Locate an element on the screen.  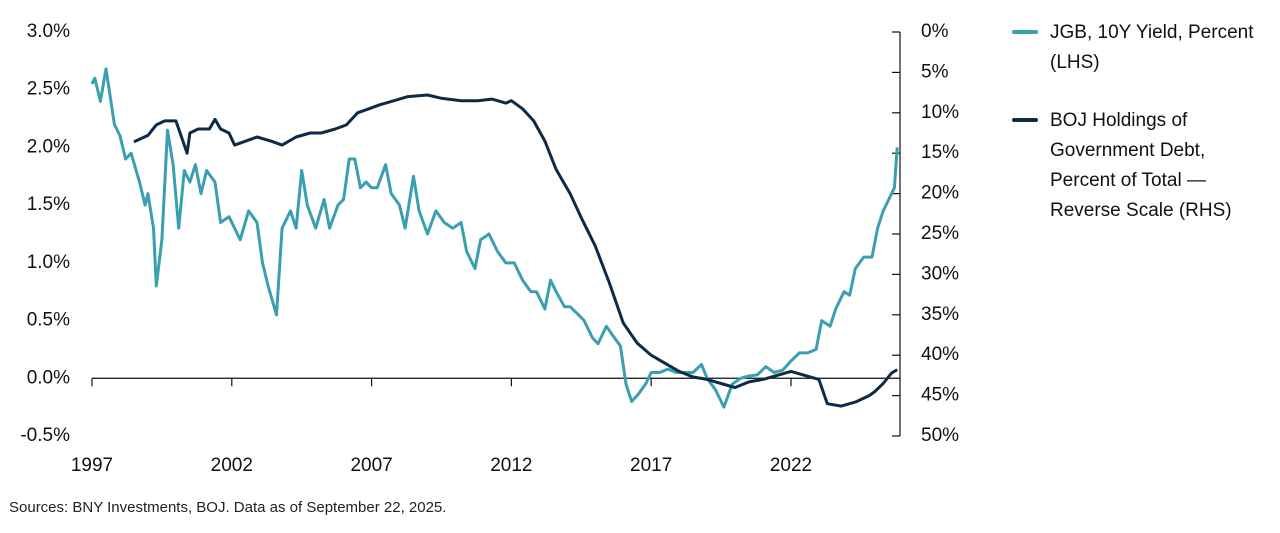
y2-tick-label: 20% is located at coordinates (940, 193).